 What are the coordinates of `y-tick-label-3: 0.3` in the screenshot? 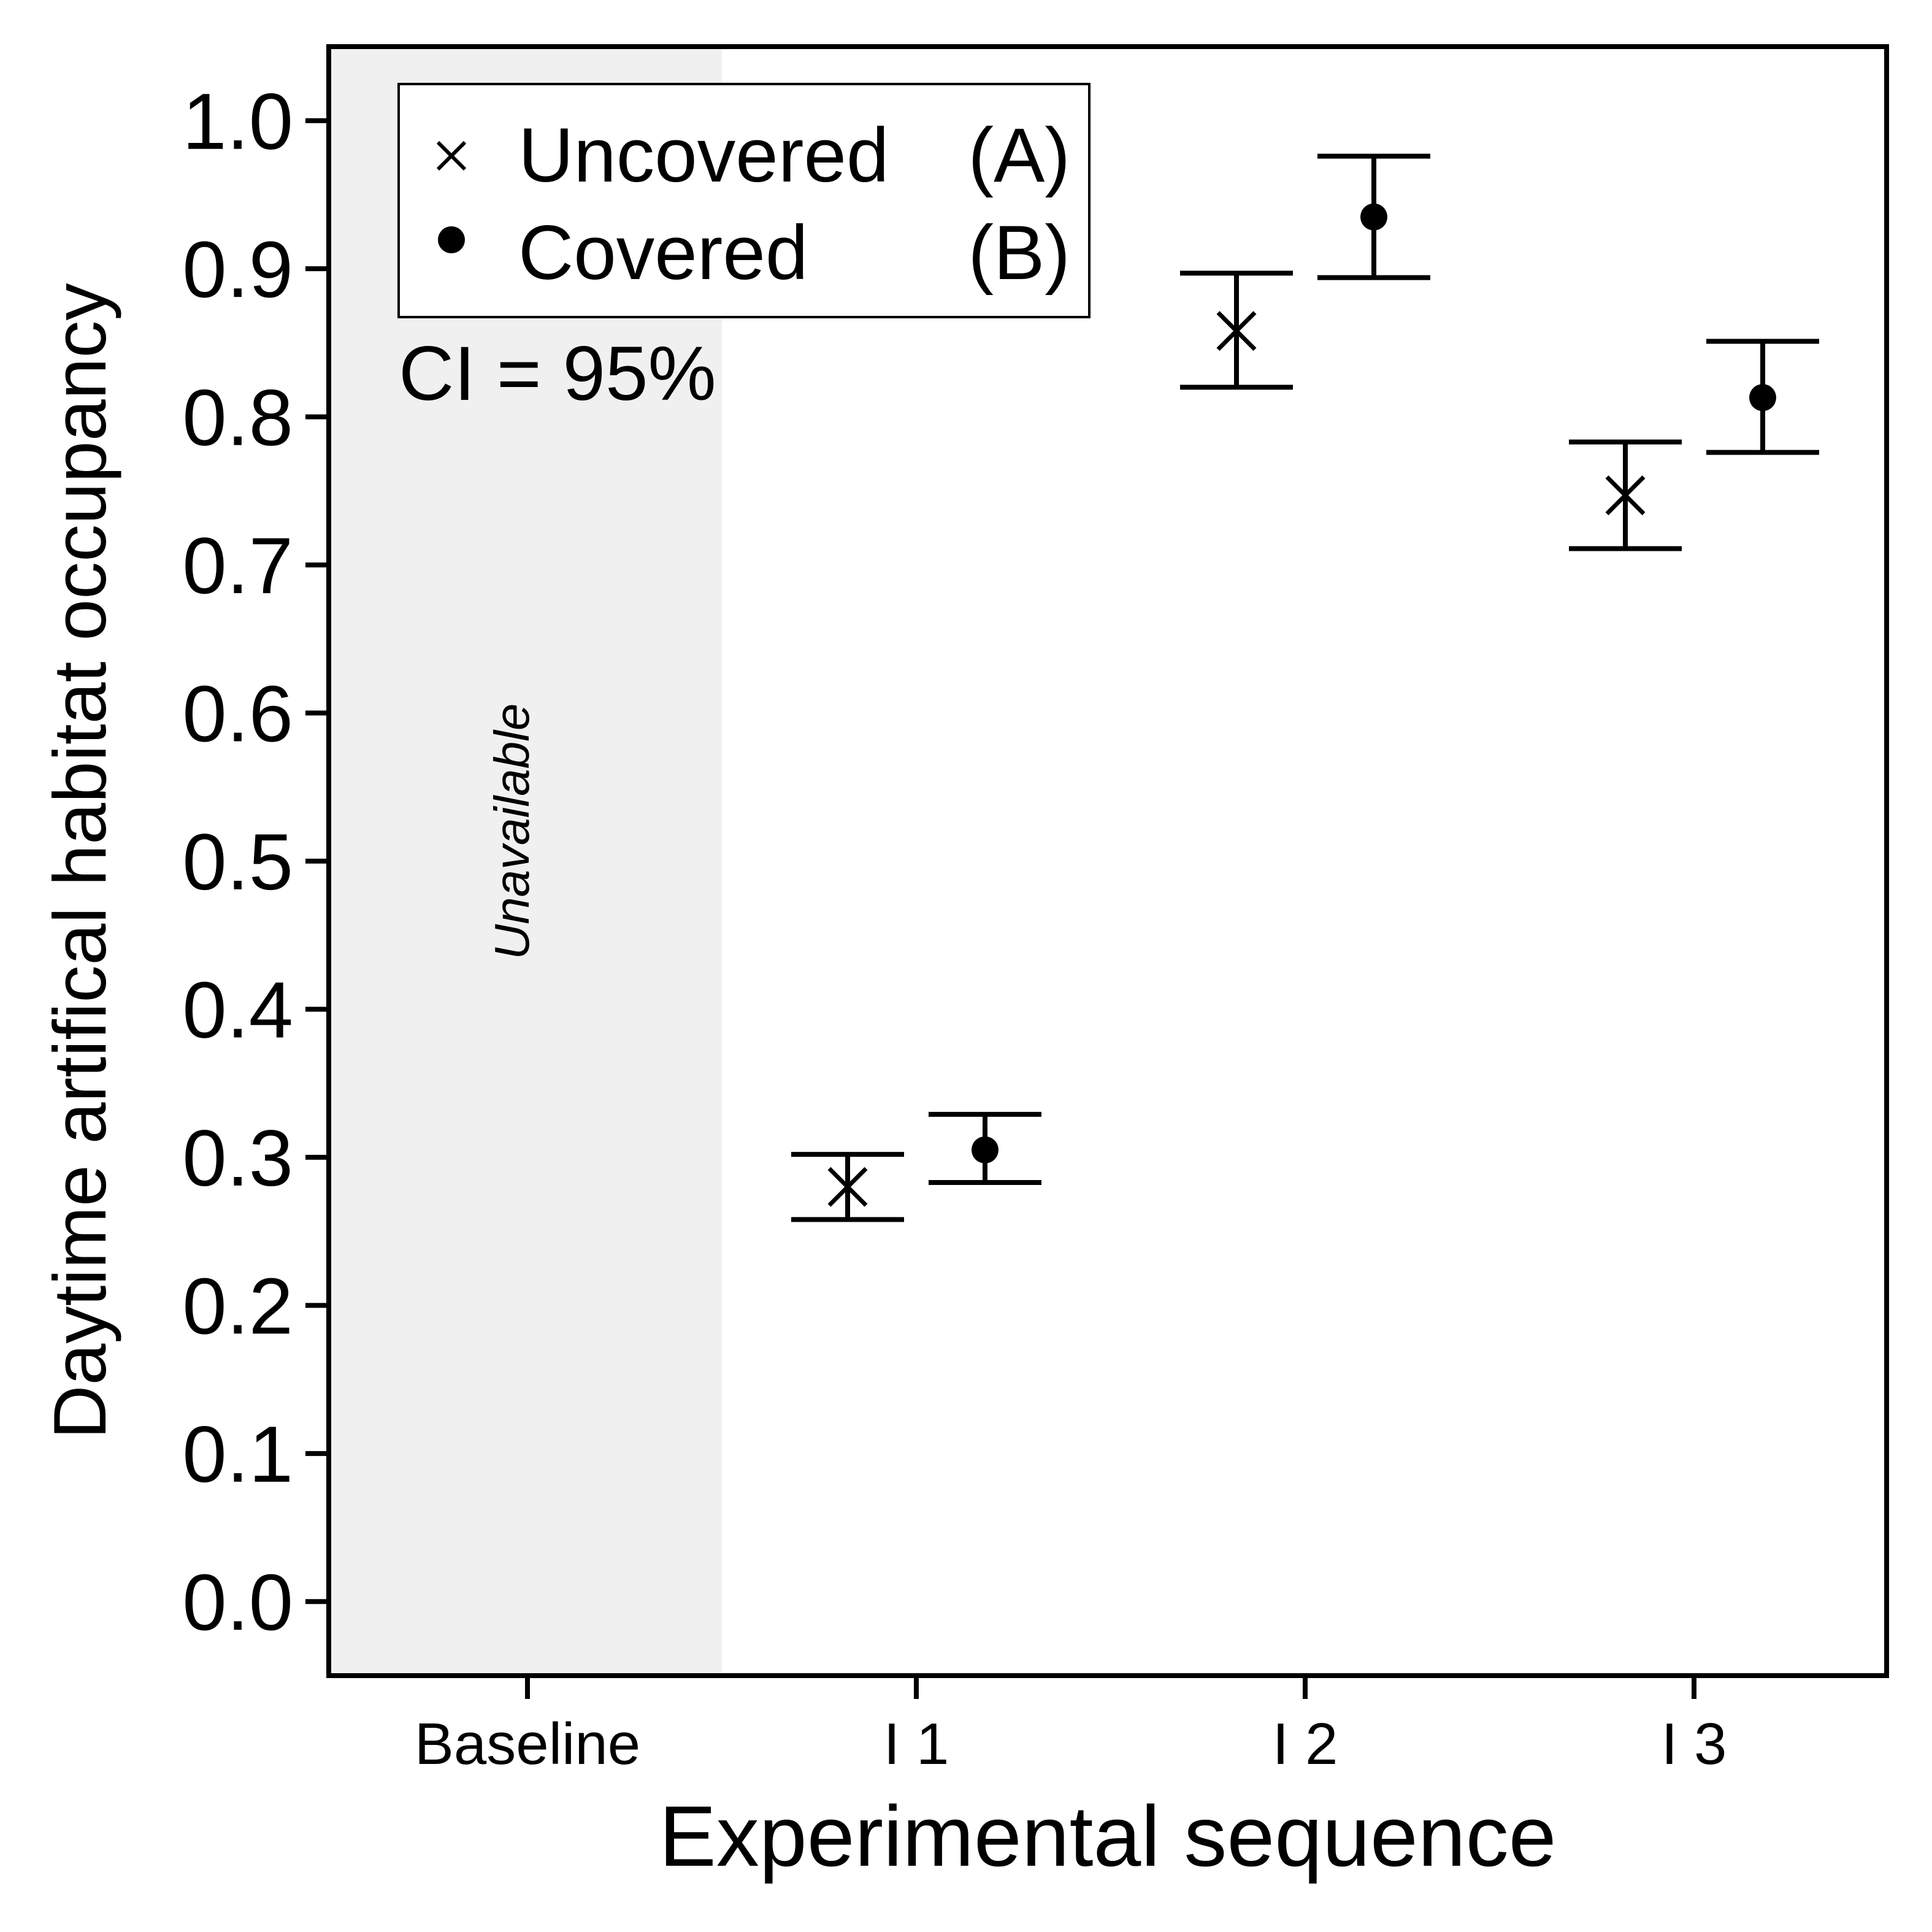 It's located at (237, 1158).